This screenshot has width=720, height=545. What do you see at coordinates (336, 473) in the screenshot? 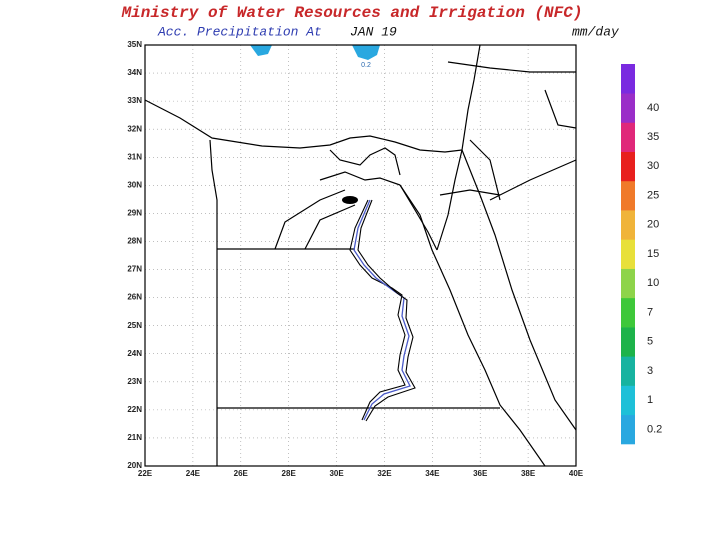
I see `lon-label: 30E` at bounding box center [336, 473].